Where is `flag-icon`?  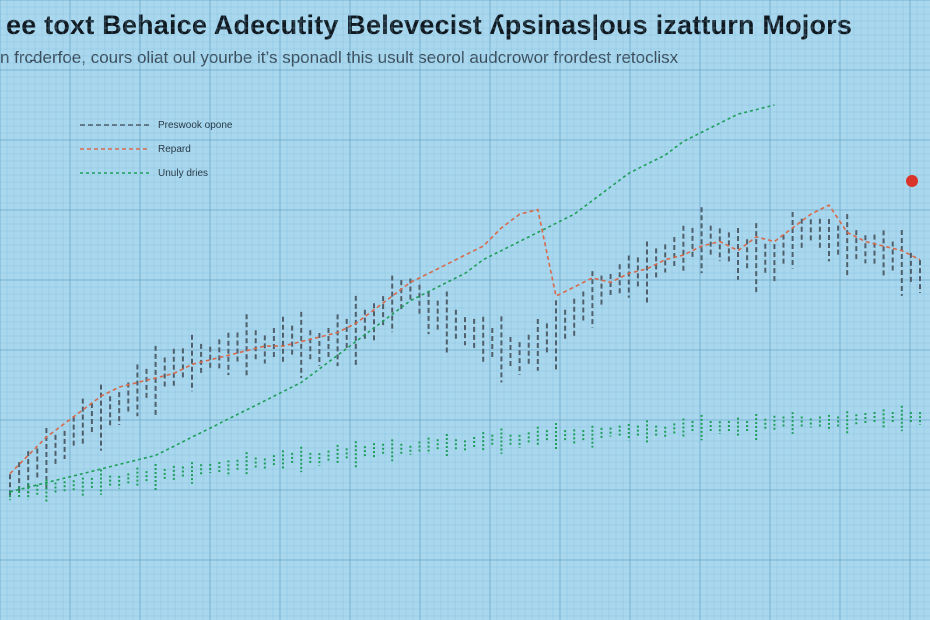 flag-icon is located at coordinates (912, 181).